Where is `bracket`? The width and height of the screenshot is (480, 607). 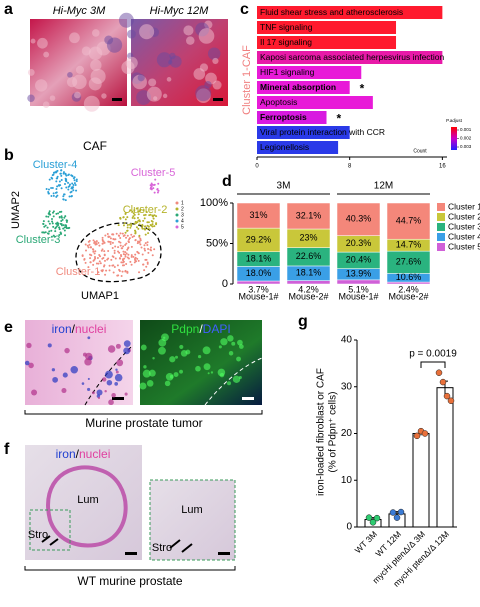 bracket is located at coordinates (143, 412).